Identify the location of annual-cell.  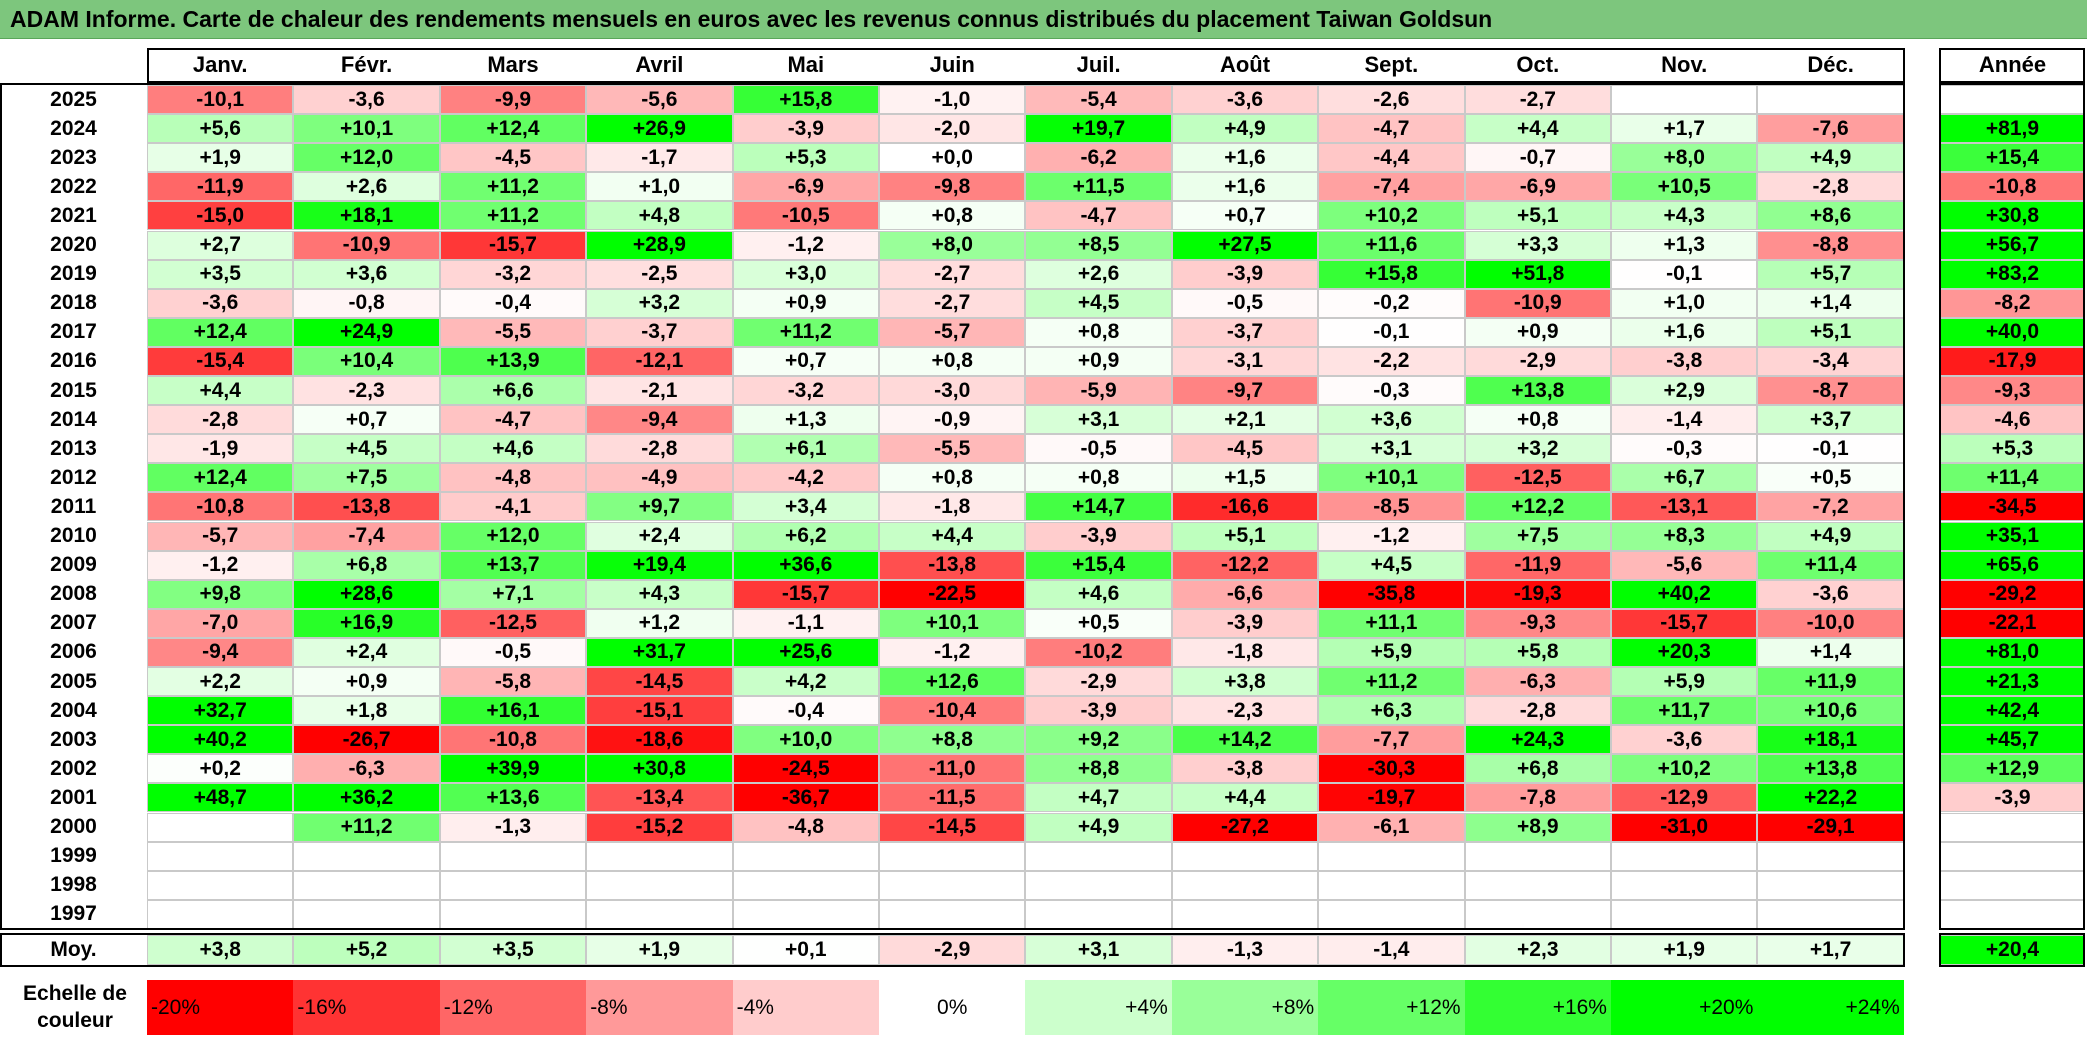
(2012, 856).